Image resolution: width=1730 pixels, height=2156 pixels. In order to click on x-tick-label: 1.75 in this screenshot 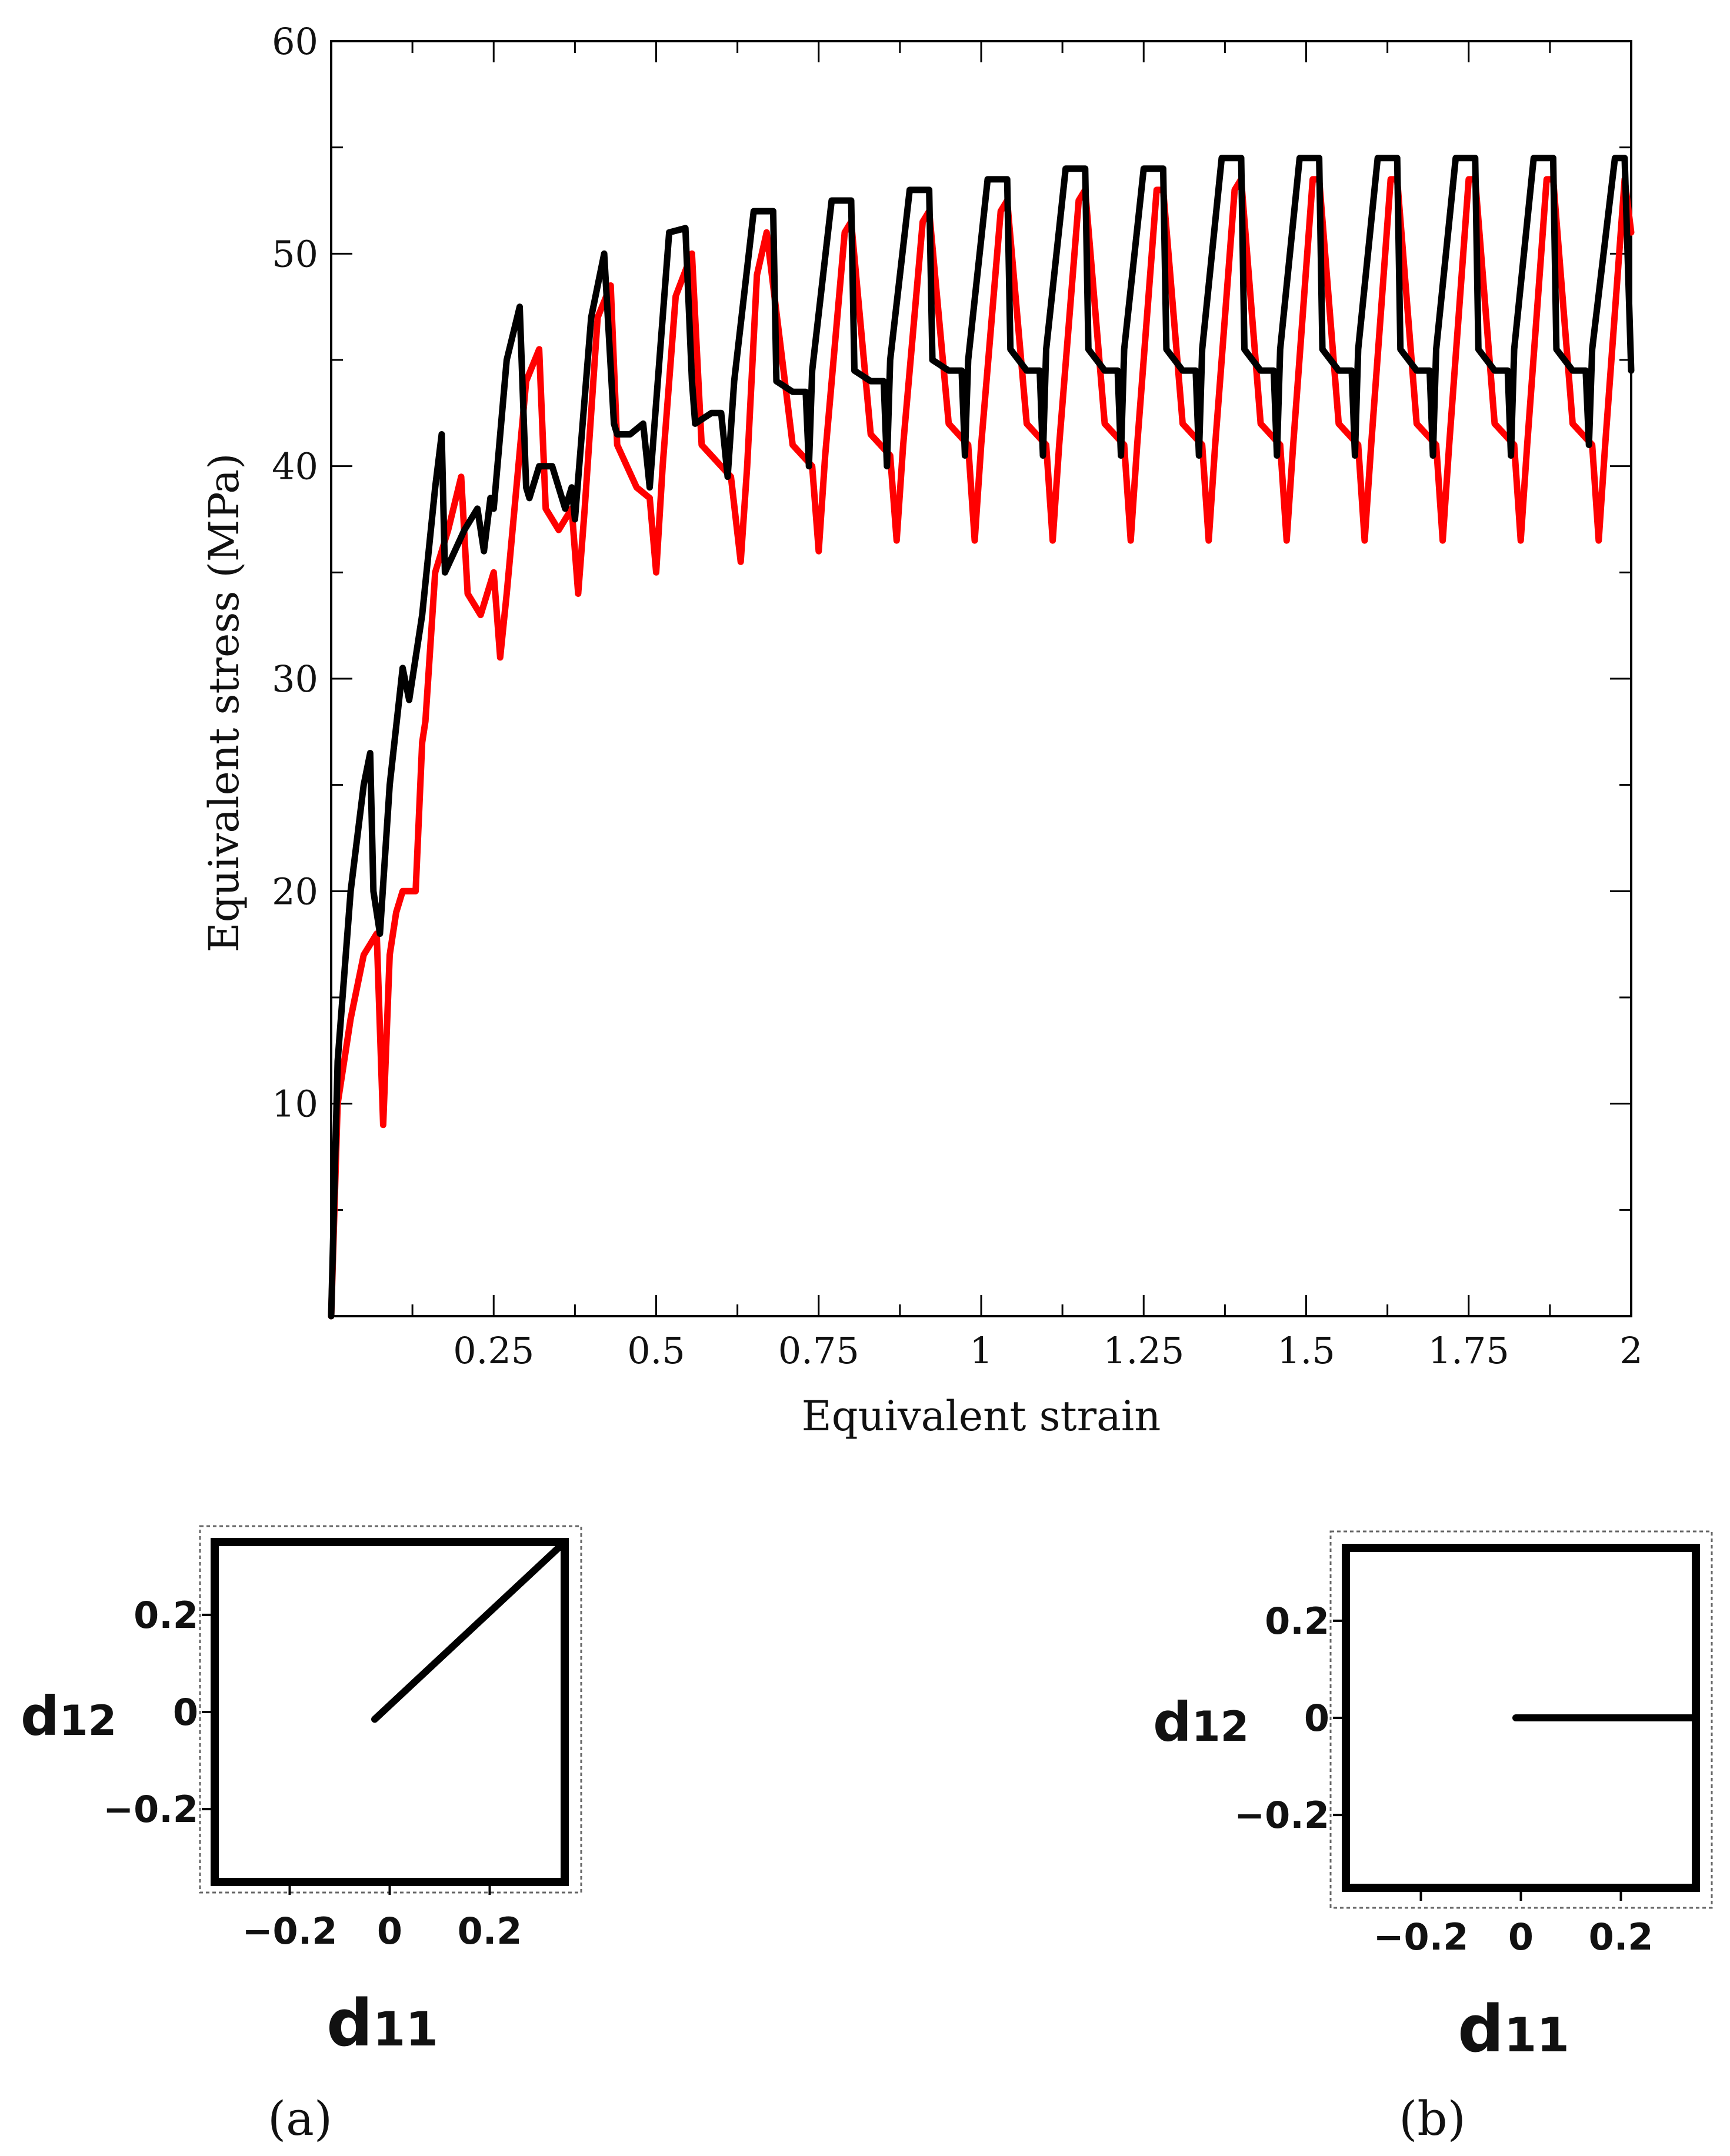, I will do `click(1468, 1351)`.